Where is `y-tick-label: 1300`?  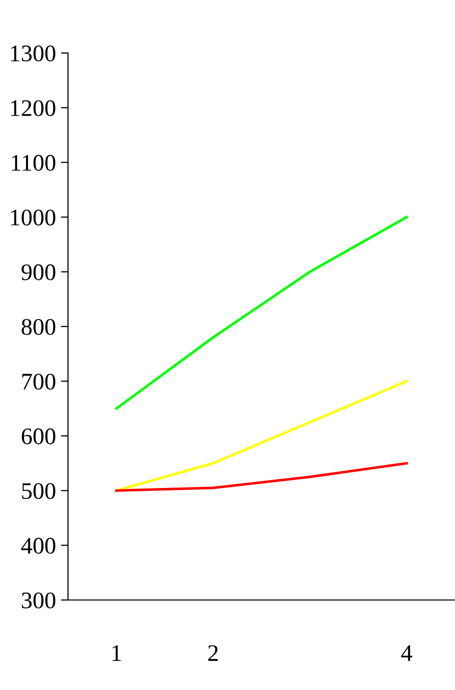
y-tick-label: 1300 is located at coordinates (33, 53).